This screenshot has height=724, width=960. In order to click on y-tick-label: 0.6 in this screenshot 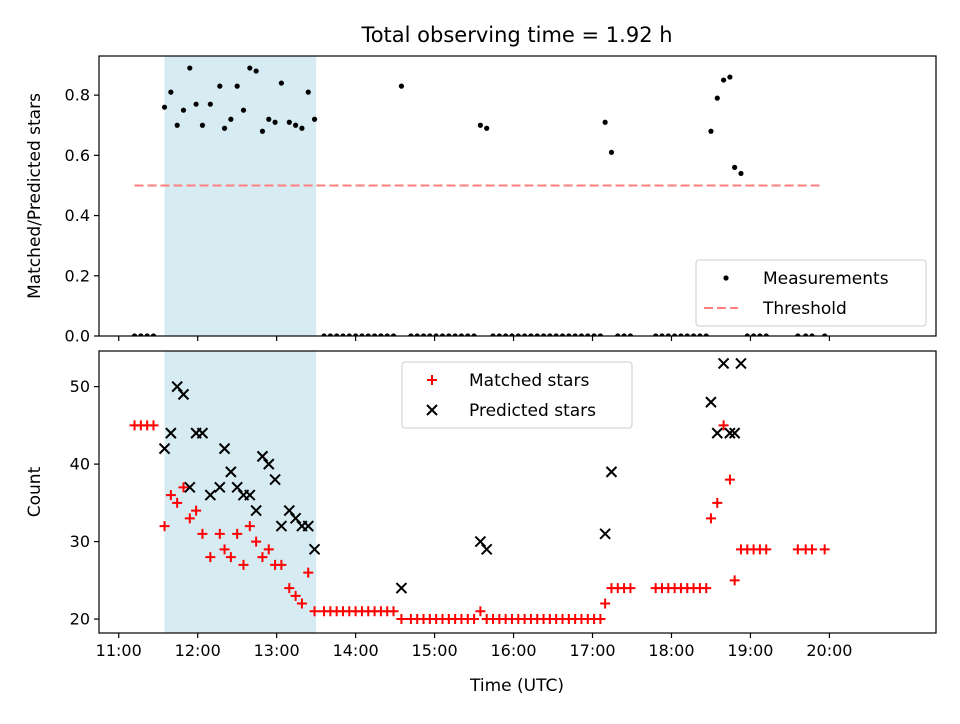, I will do `click(77, 155)`.